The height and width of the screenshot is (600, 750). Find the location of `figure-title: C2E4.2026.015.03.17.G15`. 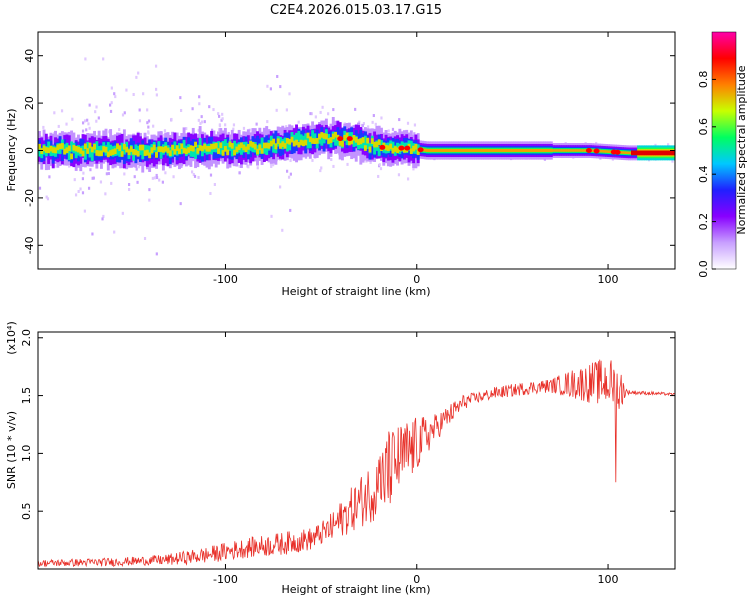

figure-title: C2E4.2026.015.03.17.G15 is located at coordinates (356, 10).